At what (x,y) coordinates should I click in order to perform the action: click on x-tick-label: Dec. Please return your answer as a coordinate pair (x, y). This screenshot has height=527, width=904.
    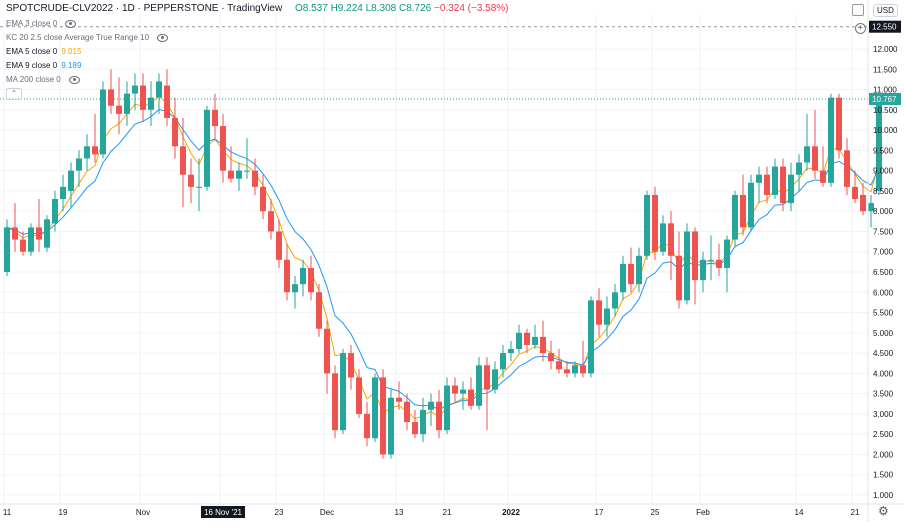
    Looking at the image, I should click on (327, 512).